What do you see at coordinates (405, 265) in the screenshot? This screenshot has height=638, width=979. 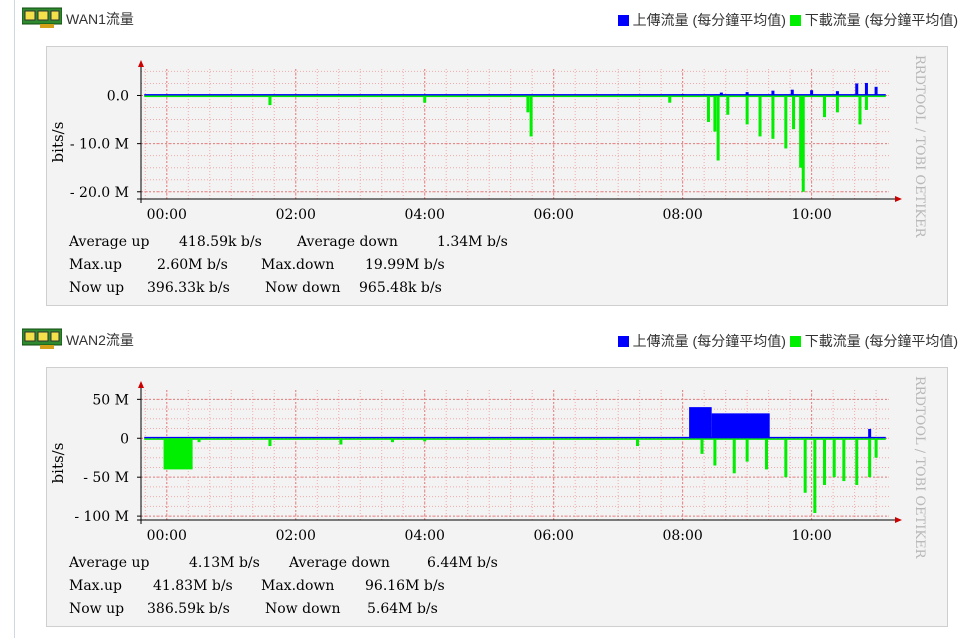 I see `max-down-value: 19.99M b/s` at bounding box center [405, 265].